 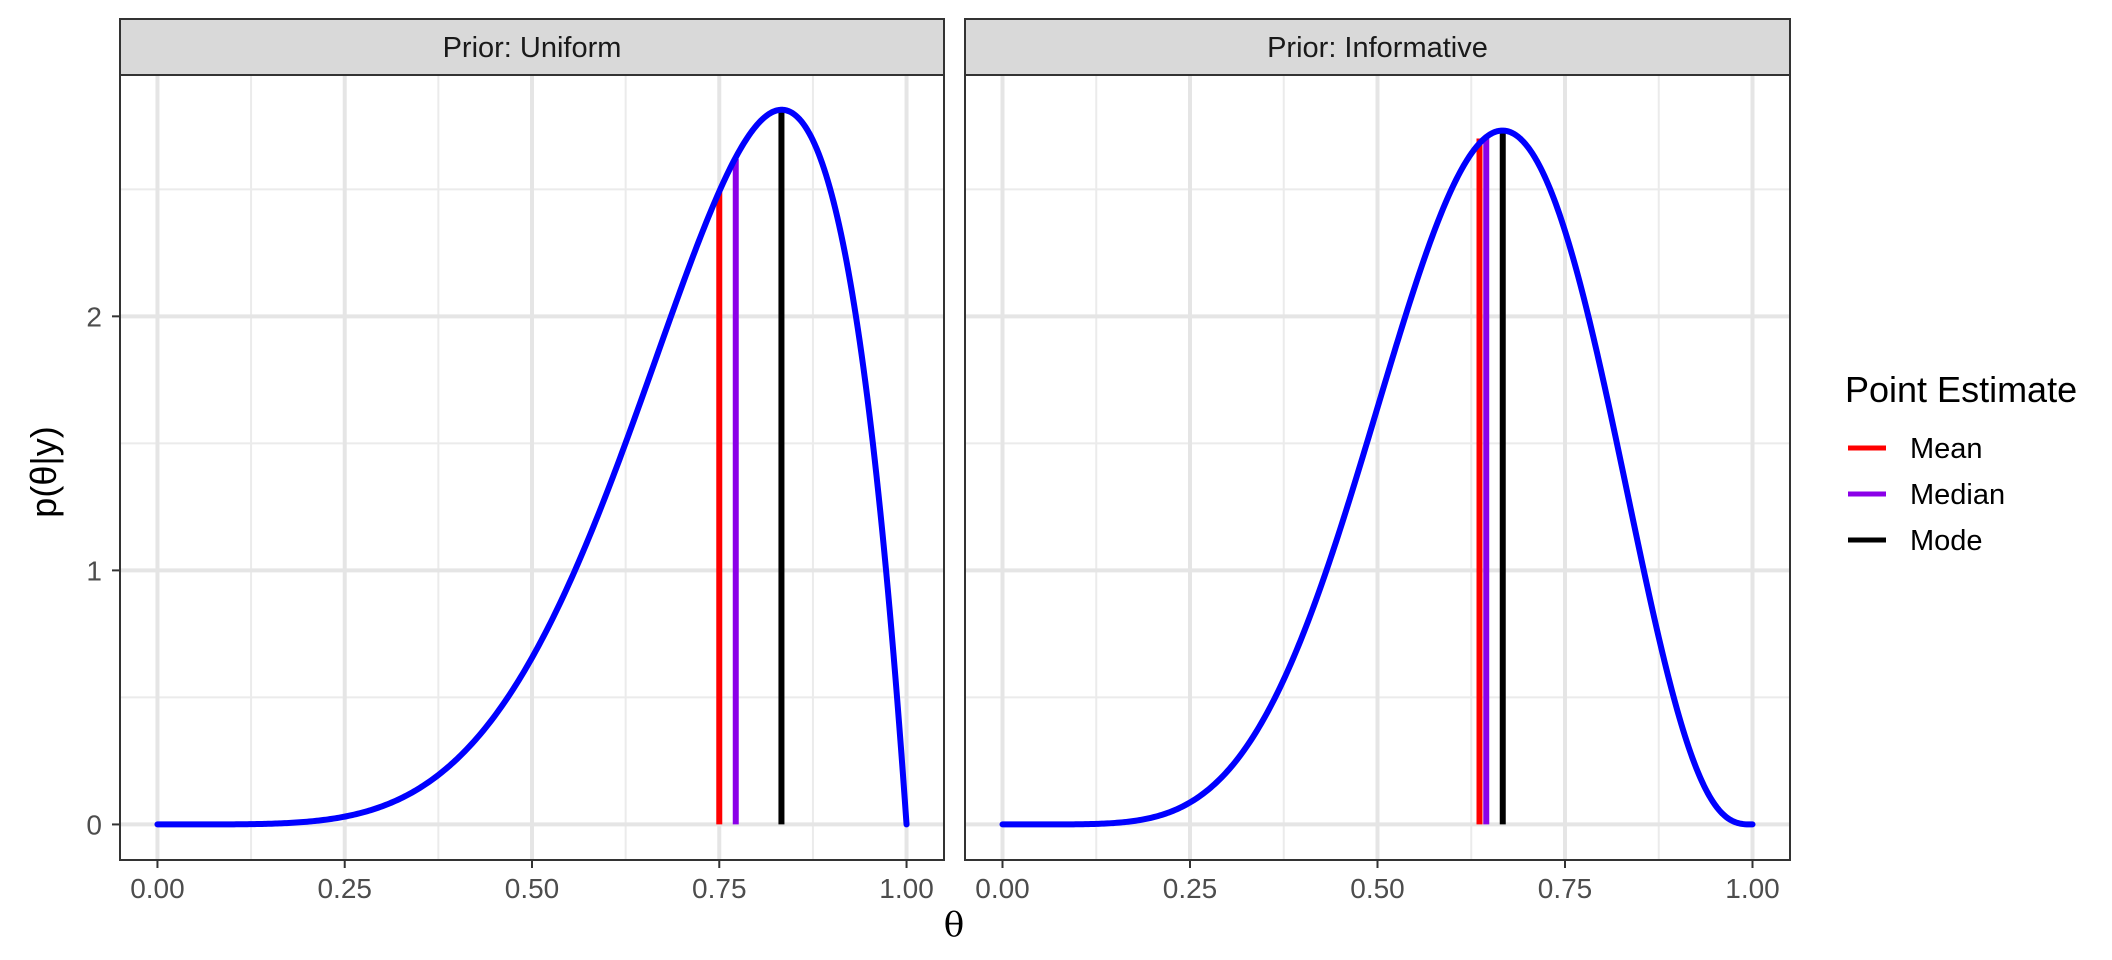 I want to click on y-tick-label: 0, so click(x=94, y=824).